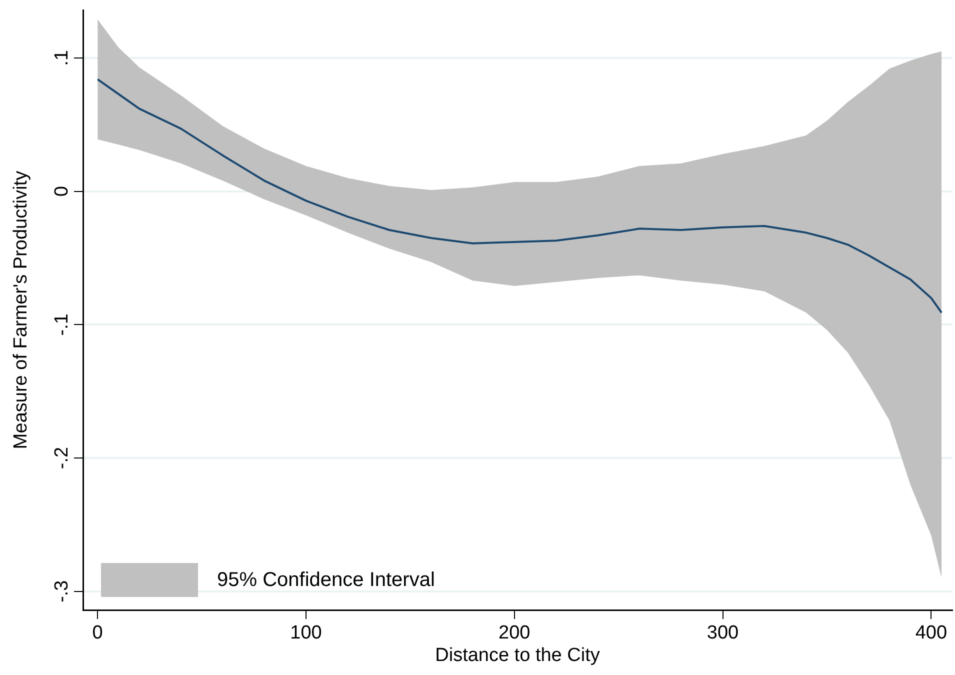 This screenshot has height=675, width=955. I want to click on y-tick-label: -.1, so click(62, 325).